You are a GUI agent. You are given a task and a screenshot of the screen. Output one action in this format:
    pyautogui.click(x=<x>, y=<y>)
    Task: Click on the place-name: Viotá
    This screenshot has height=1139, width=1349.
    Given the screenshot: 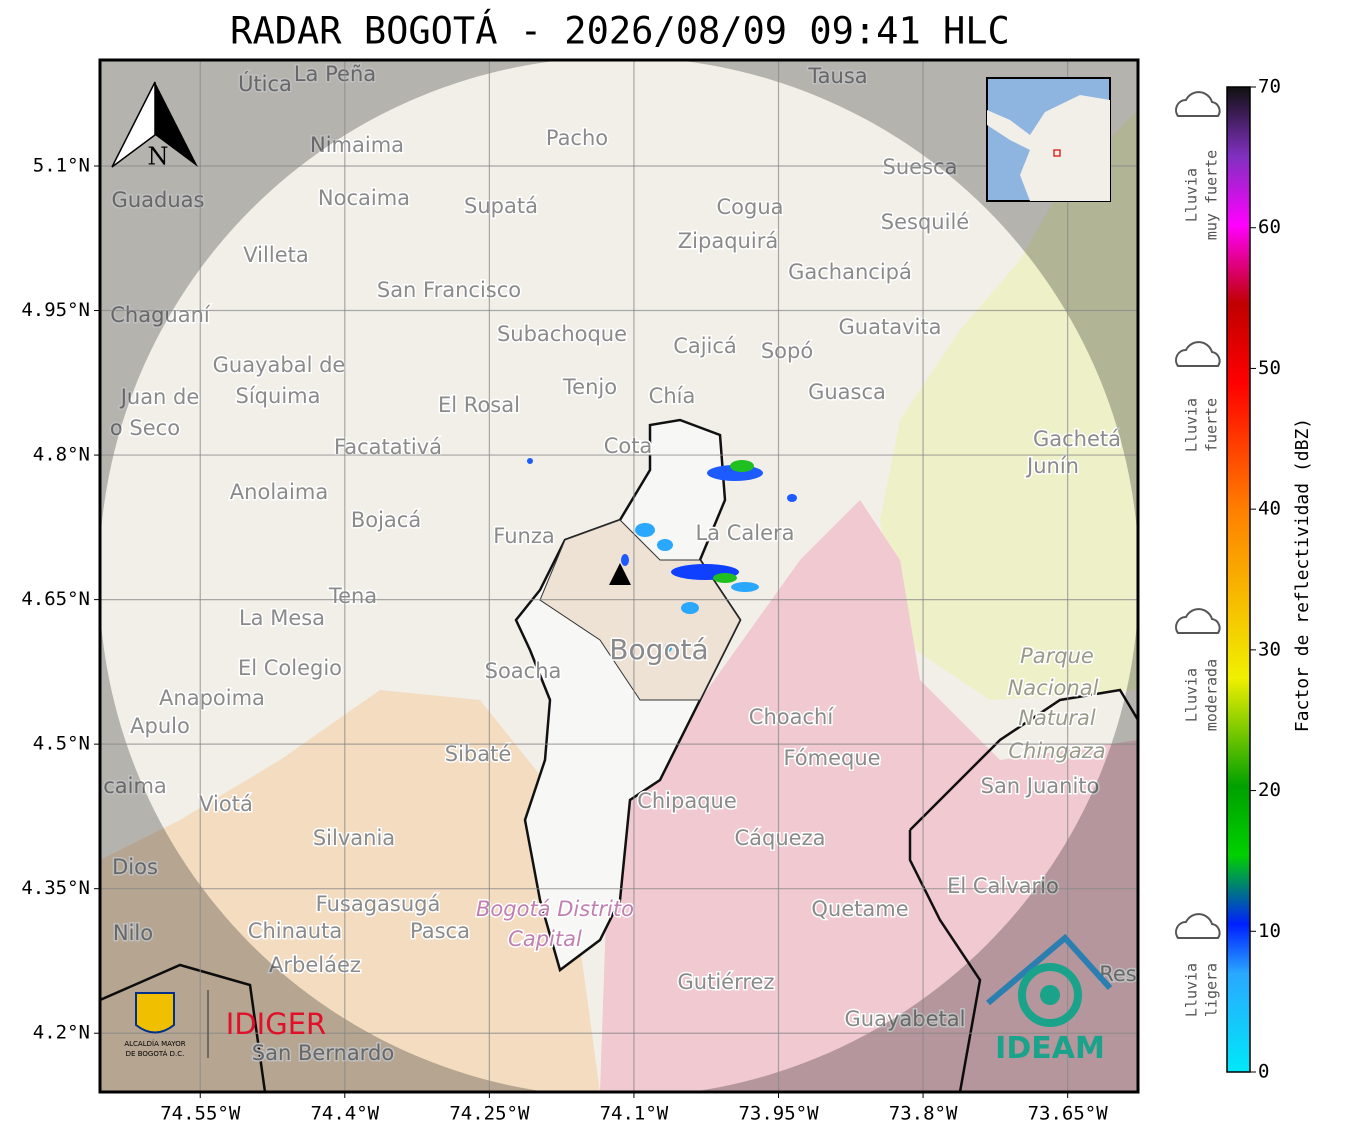 What is the action you would take?
    pyautogui.click(x=226, y=804)
    